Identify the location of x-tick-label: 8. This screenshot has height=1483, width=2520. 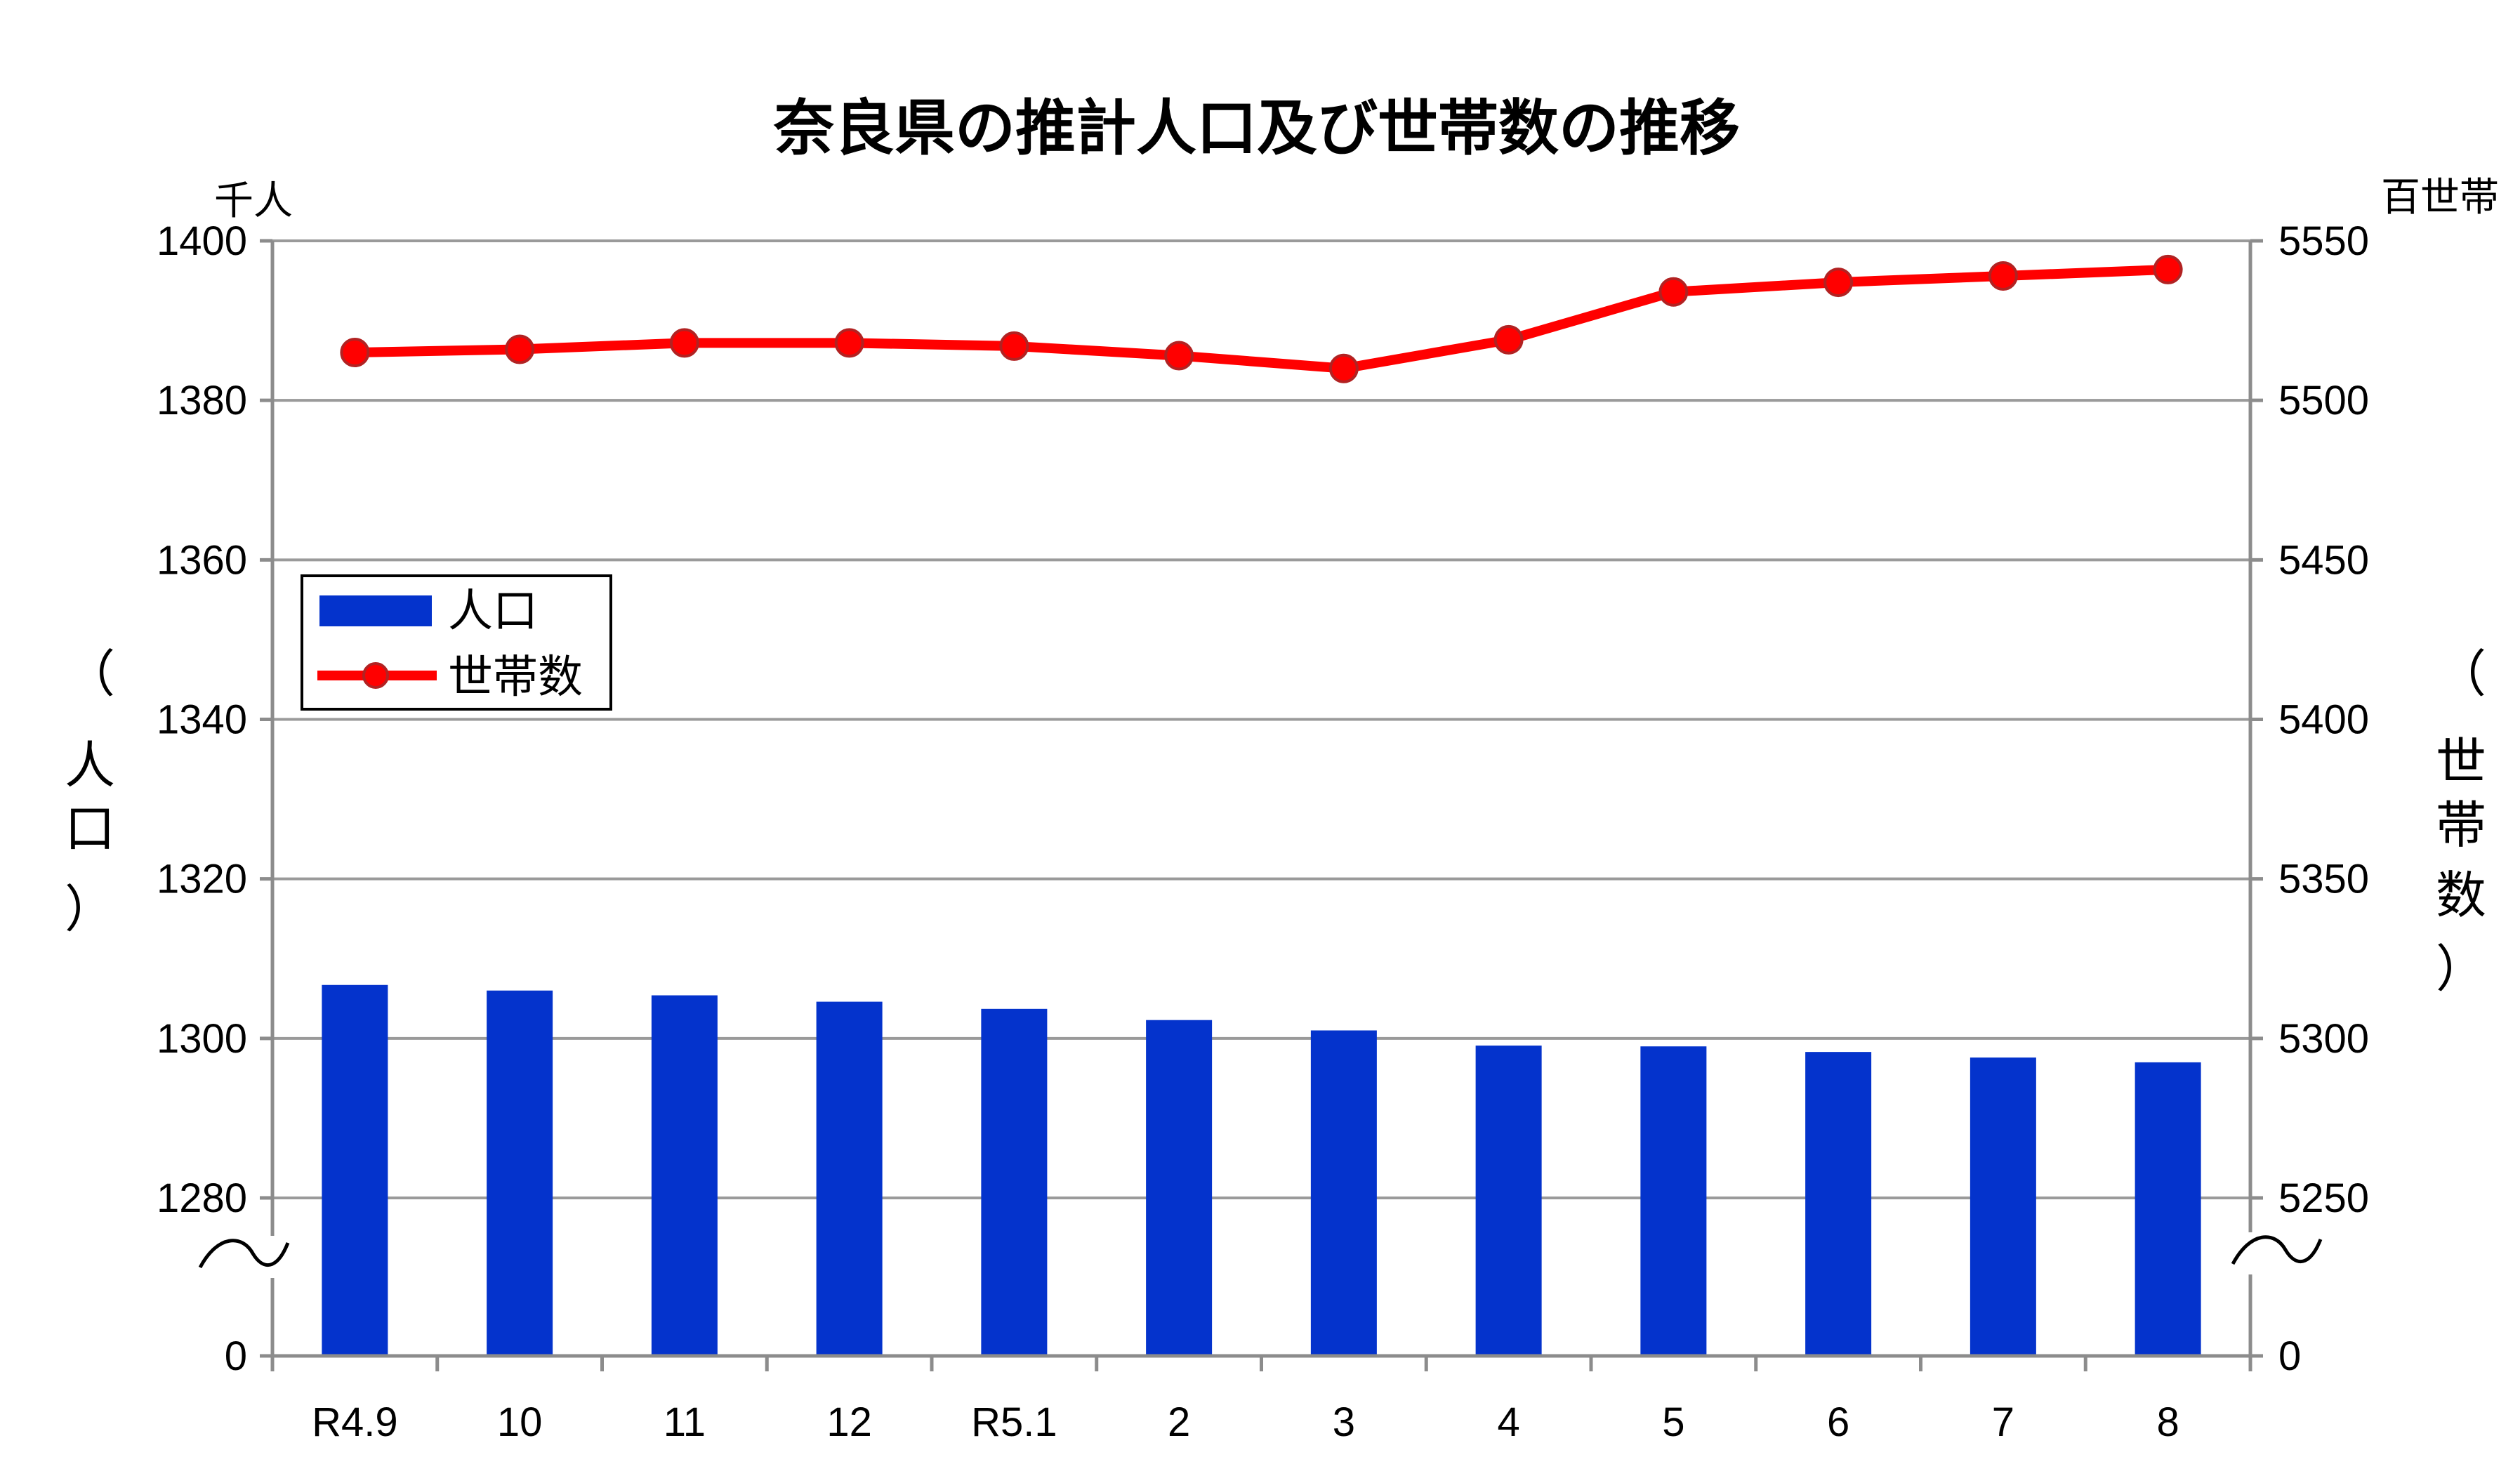
(2167, 1422).